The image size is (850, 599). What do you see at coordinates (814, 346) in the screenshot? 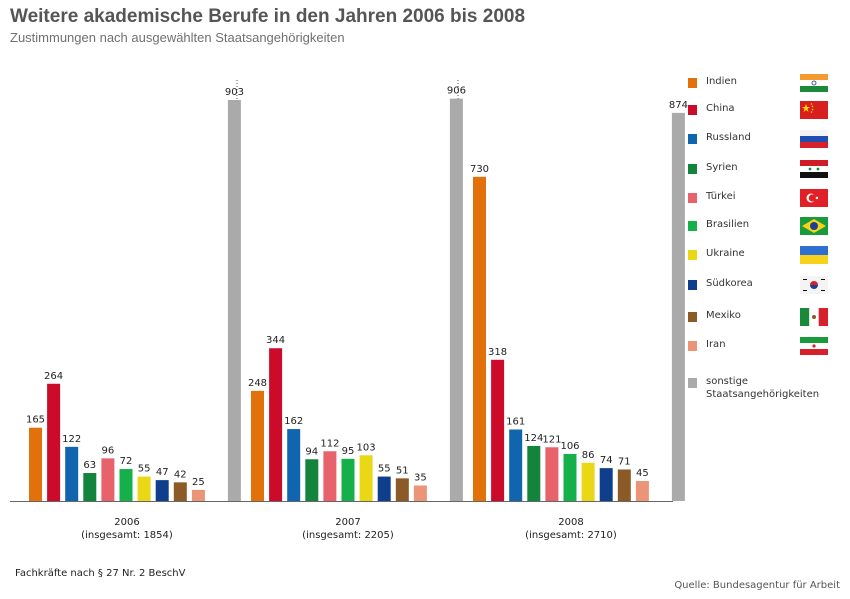
I see `iran-flag-icon` at bounding box center [814, 346].